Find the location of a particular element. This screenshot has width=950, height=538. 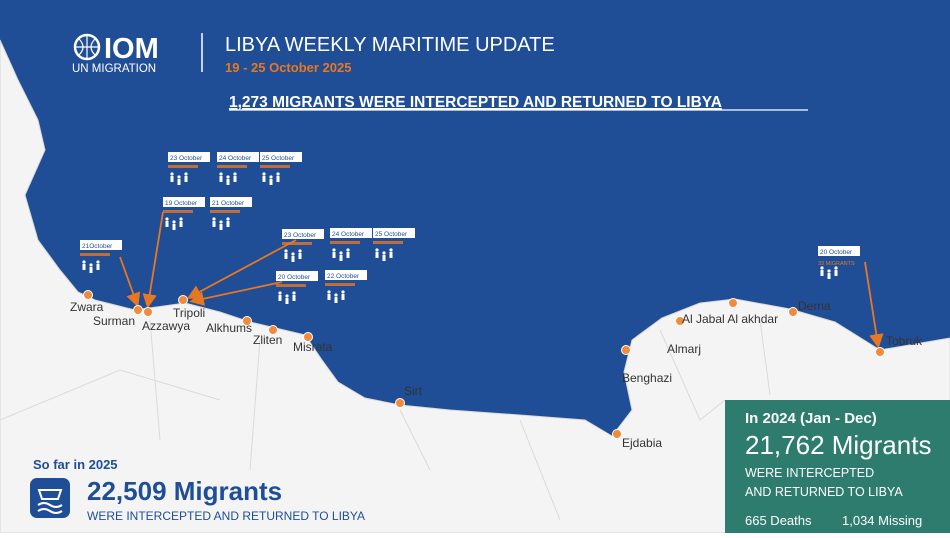

summary-2025-label: So far in 2025 is located at coordinates (75, 464).